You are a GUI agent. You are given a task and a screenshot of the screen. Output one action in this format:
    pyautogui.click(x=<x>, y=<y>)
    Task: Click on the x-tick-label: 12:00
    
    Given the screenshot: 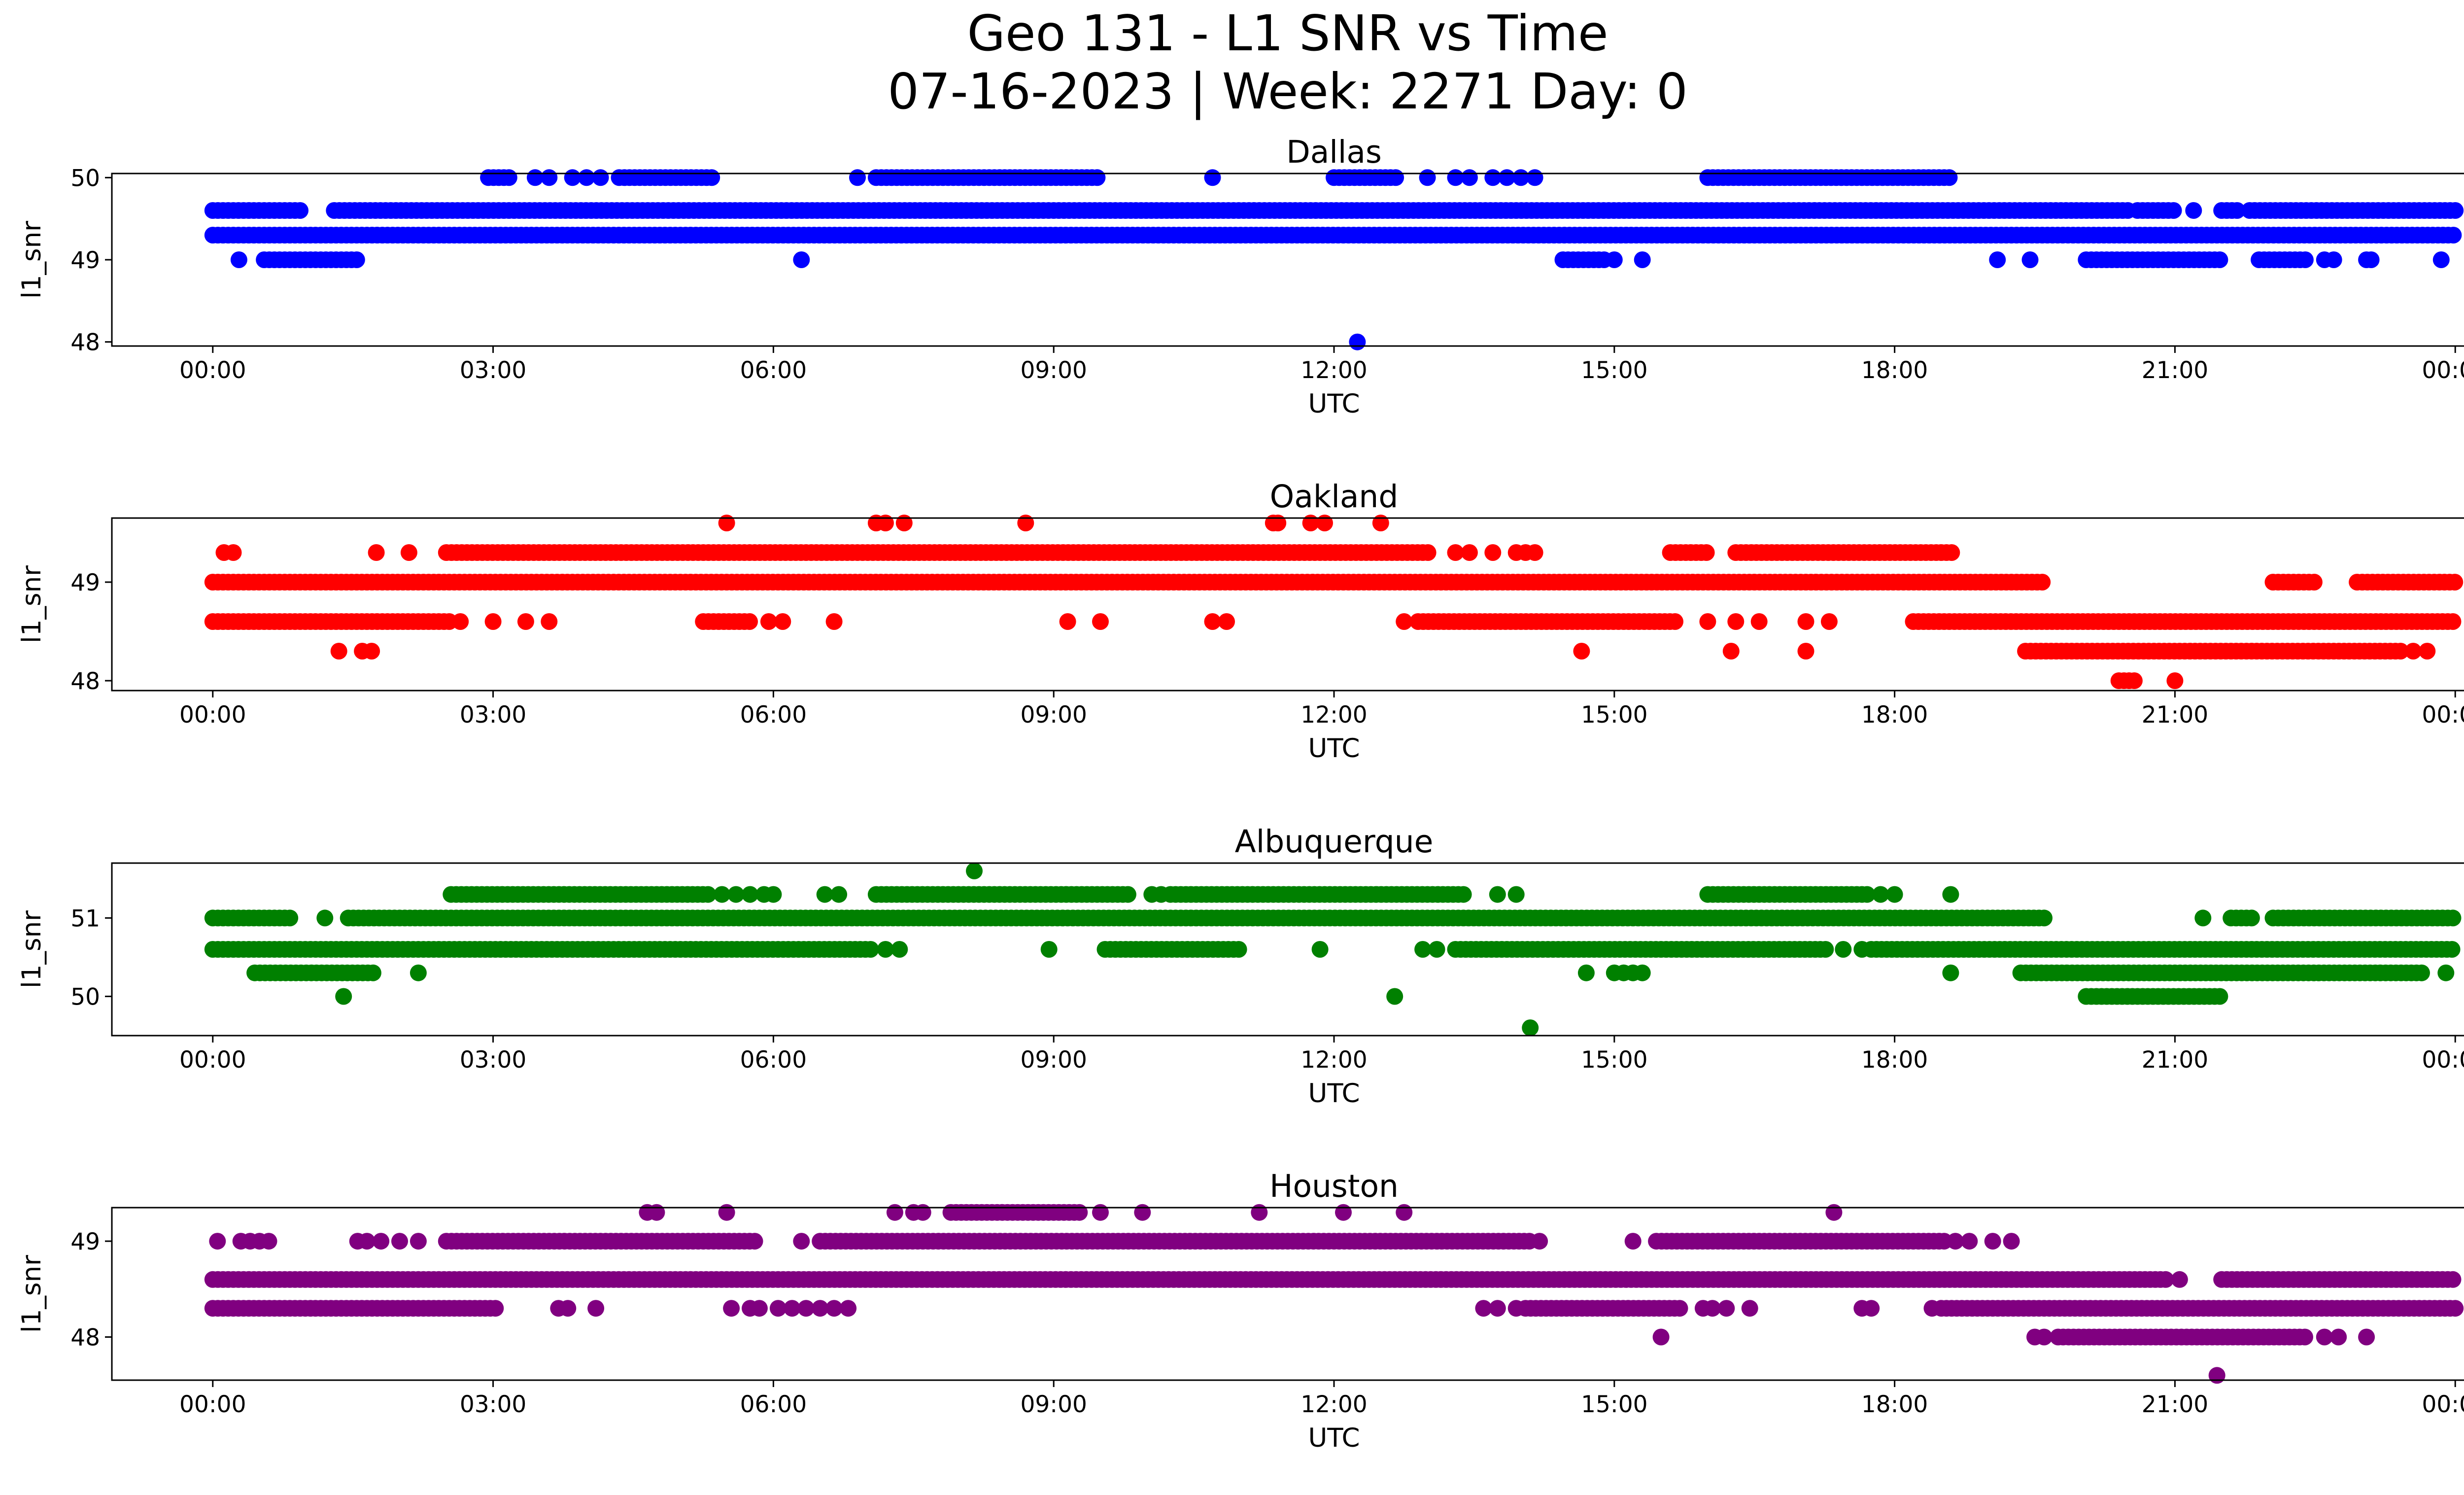 What is the action you would take?
    pyautogui.click(x=1333, y=1060)
    